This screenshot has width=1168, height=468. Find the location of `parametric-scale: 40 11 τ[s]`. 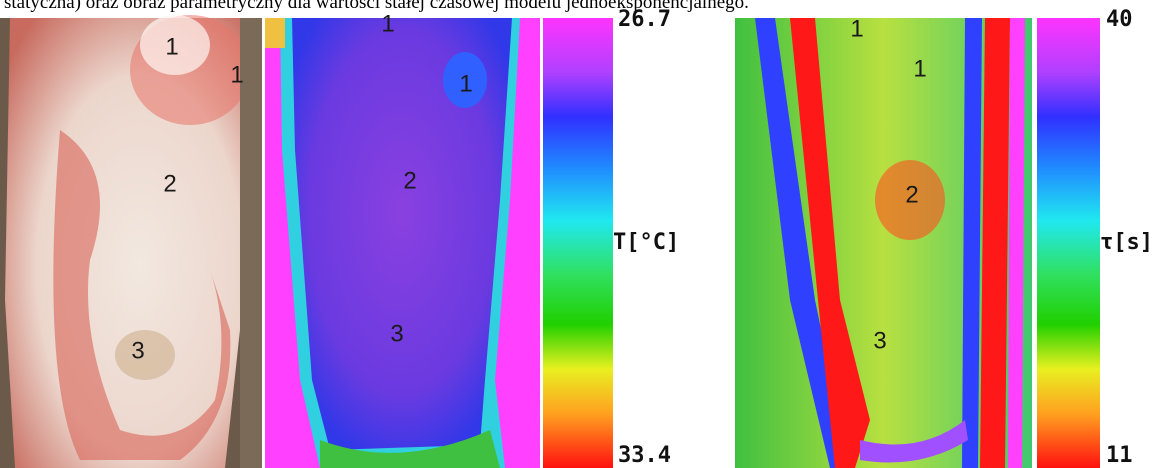

parametric-scale: 40 11 τ[s] is located at coordinates (1095, 237).